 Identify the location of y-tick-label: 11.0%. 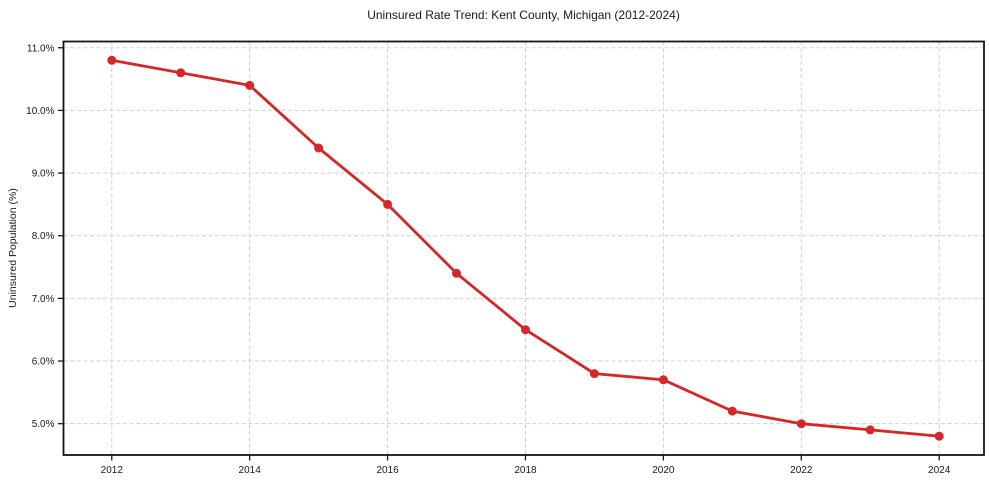
(41, 48).